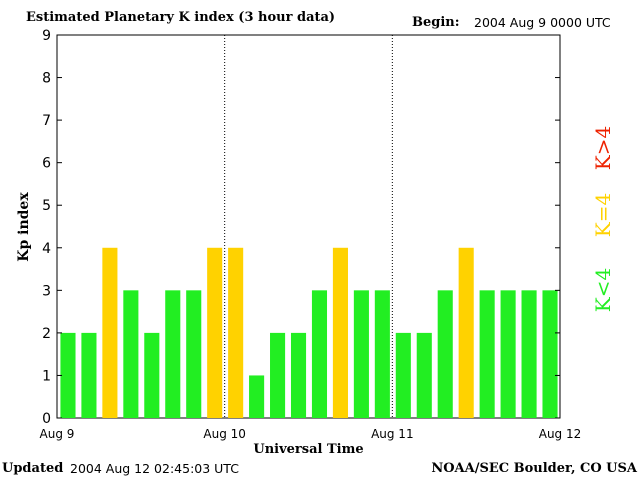 The image size is (640, 480). What do you see at coordinates (436, 22) in the screenshot?
I see `begin-label: Begin:` at bounding box center [436, 22].